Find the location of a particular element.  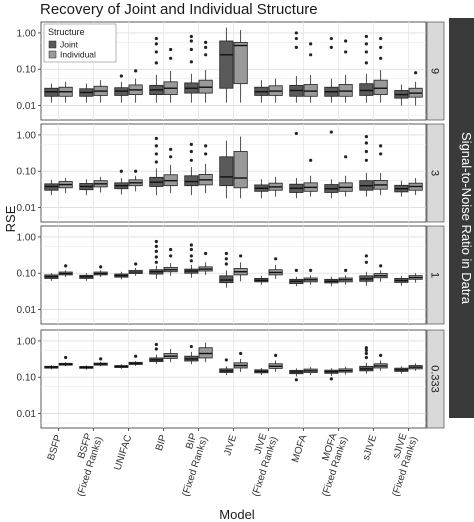

facet-strip-label: 3 is located at coordinates (435, 173).